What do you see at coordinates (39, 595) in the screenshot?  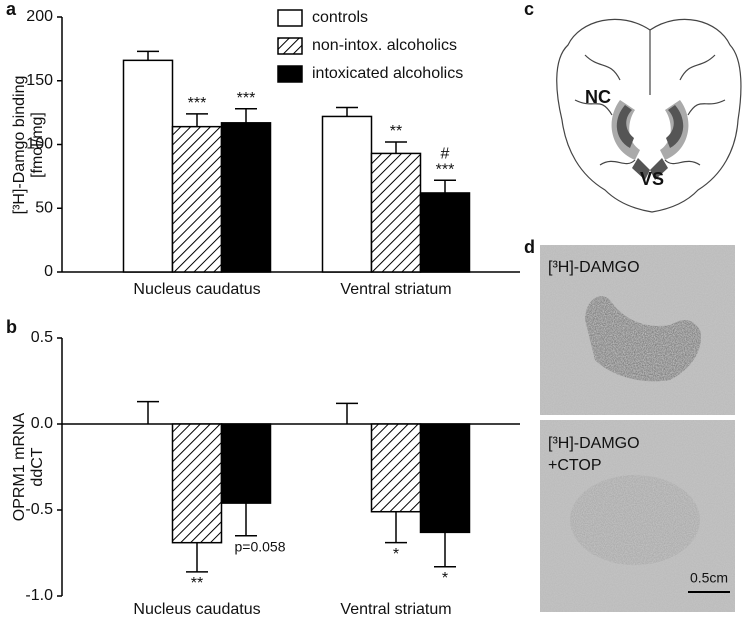 I see `y-tick-label: -1.0` at bounding box center [39, 595].